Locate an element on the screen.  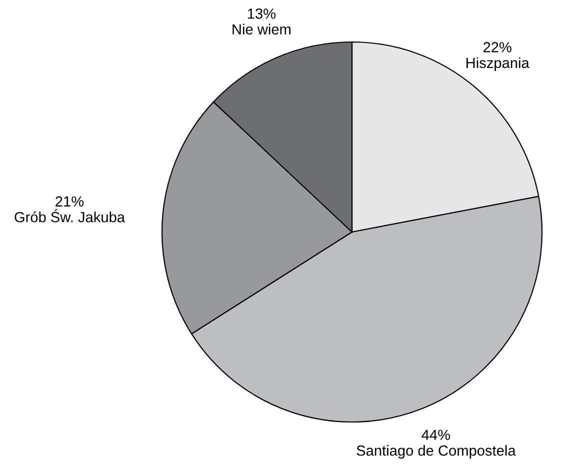
data-label: 44% is located at coordinates (436, 435).